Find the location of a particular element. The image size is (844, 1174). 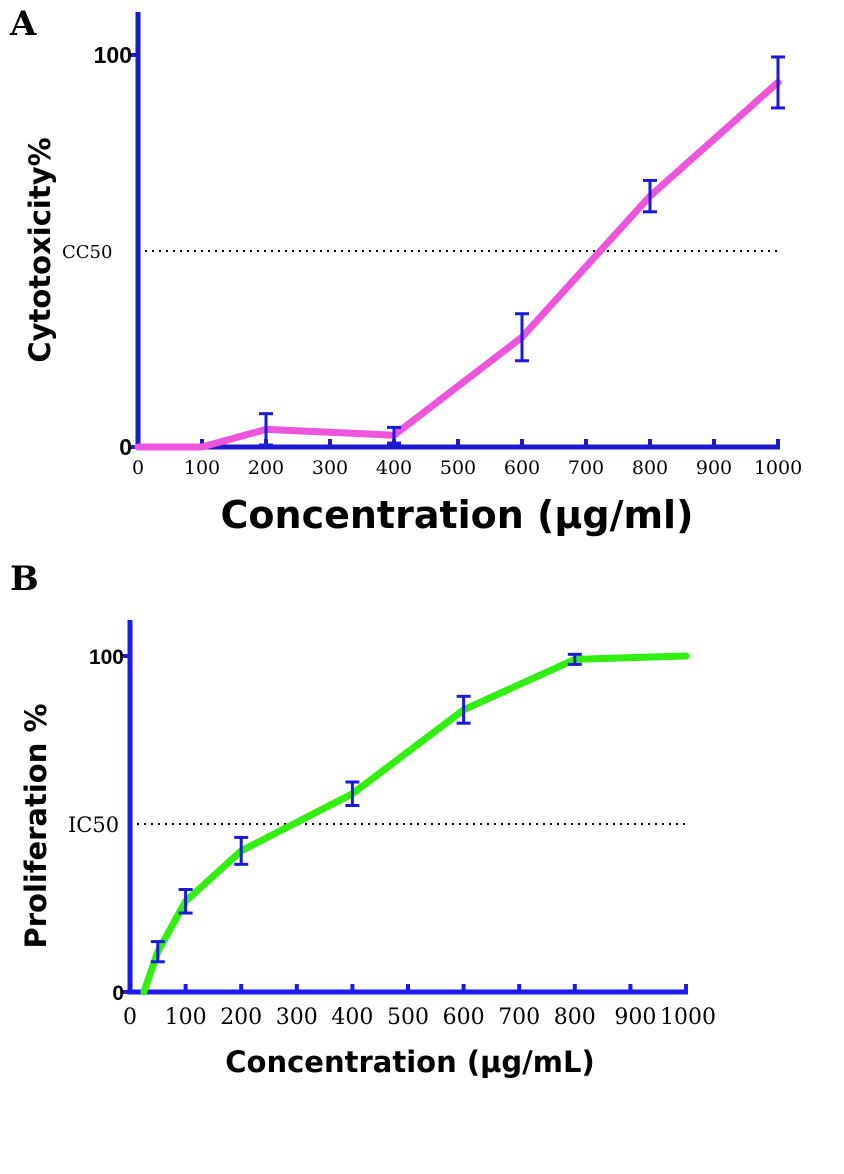

panel-a-x-tick-label: 1000 is located at coordinates (778, 468).